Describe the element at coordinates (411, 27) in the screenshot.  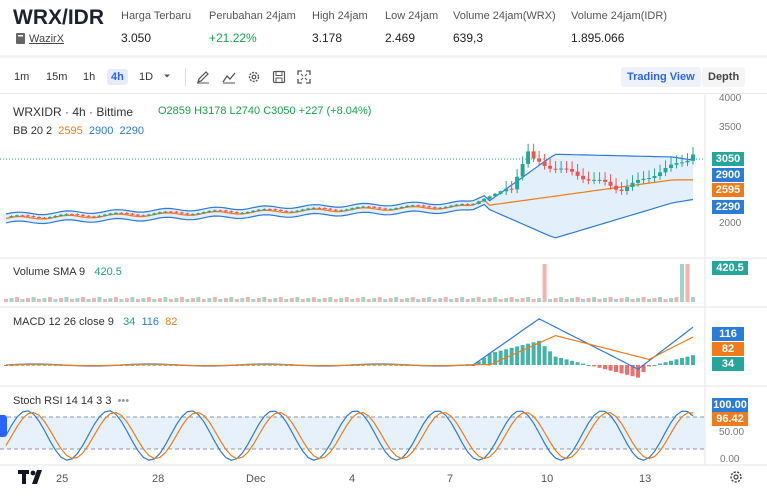
I see `stat-low: Low 24jam 2.469` at that location.